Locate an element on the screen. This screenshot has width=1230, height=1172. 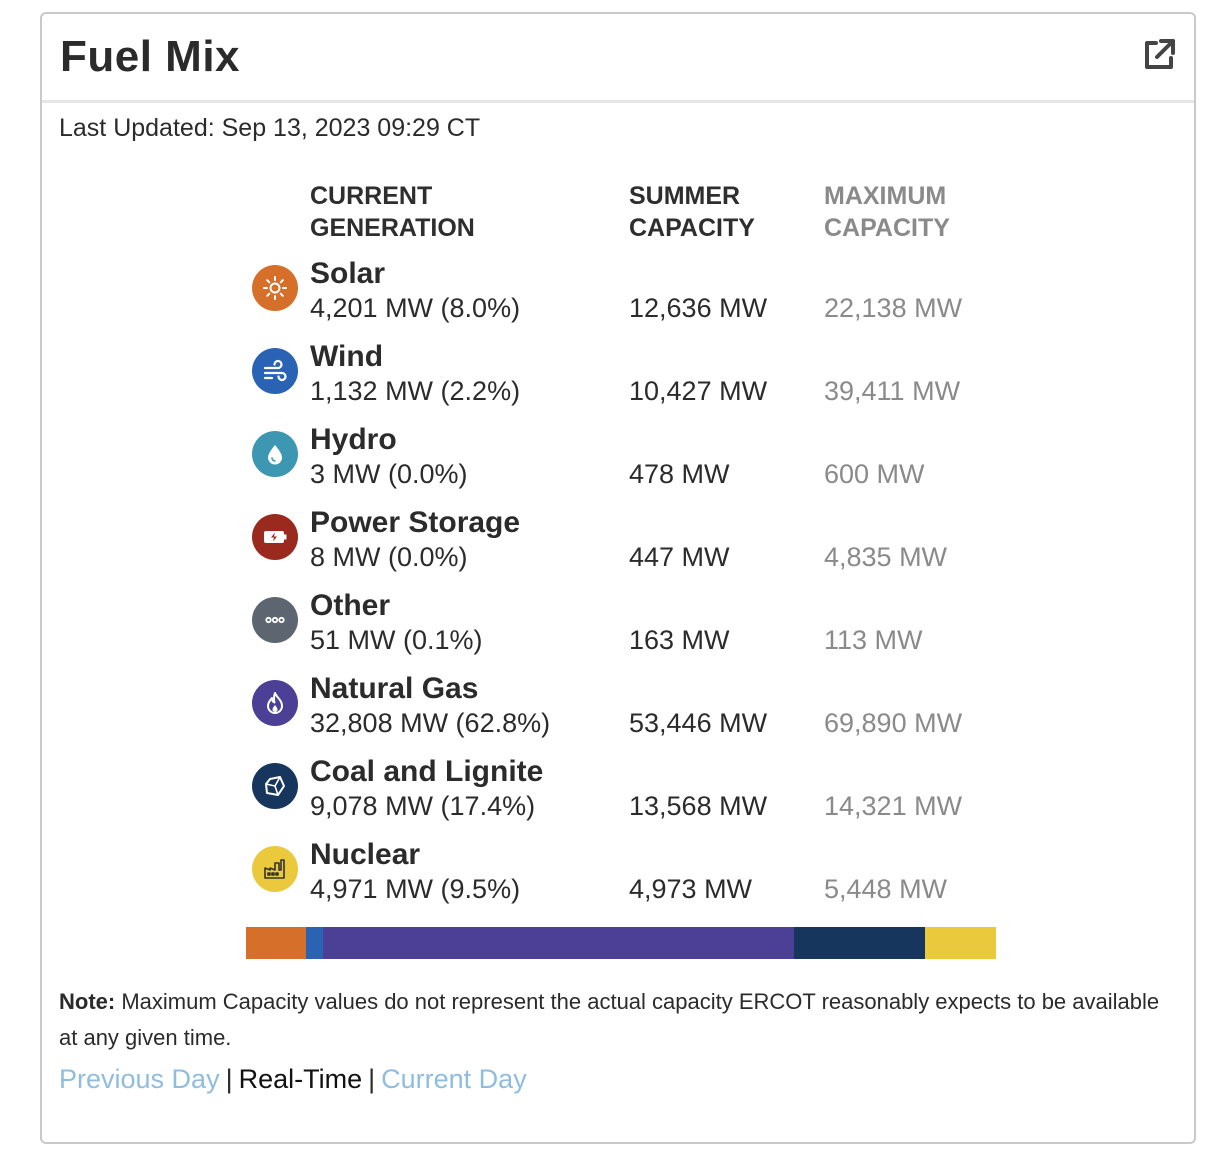
fuel-name: Nuclear is located at coordinates (365, 854).